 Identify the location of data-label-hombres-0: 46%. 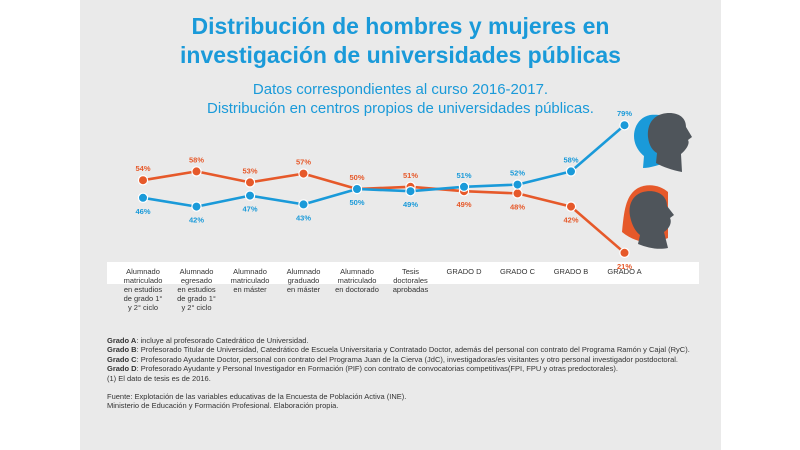
(142, 211).